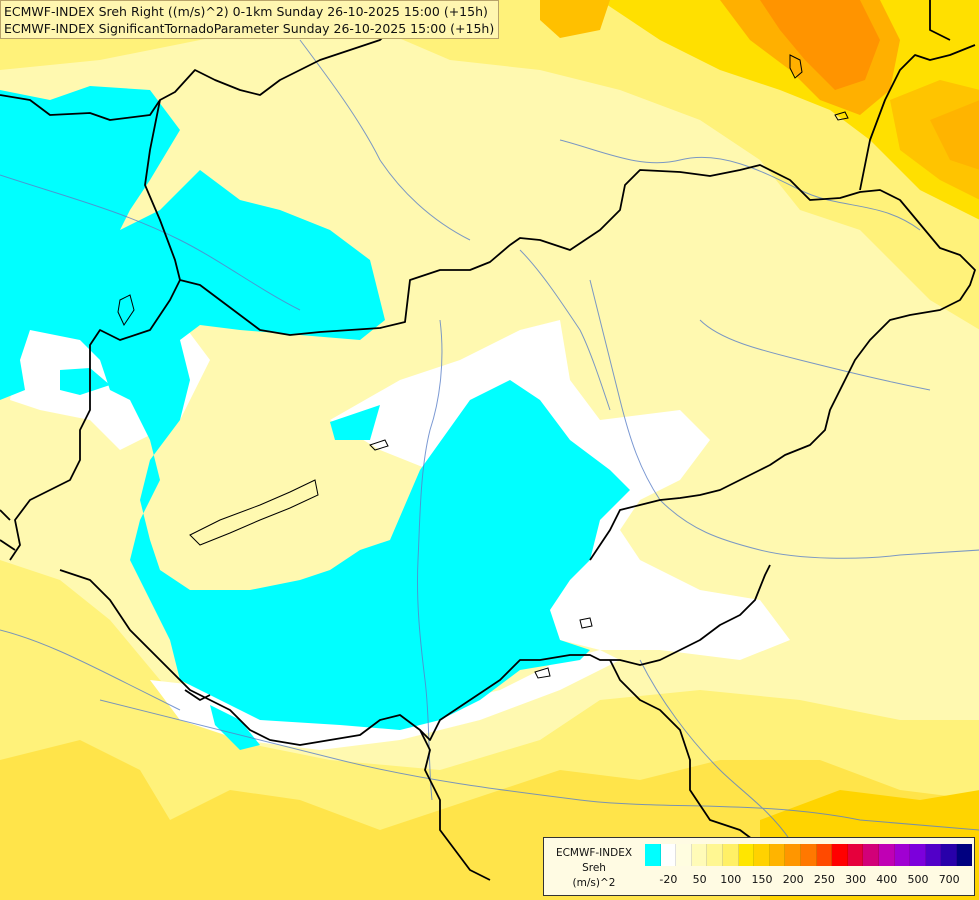 The height and width of the screenshot is (900, 979). What do you see at coordinates (887, 879) in the screenshot?
I see `legend-tick-label: 400` at bounding box center [887, 879].